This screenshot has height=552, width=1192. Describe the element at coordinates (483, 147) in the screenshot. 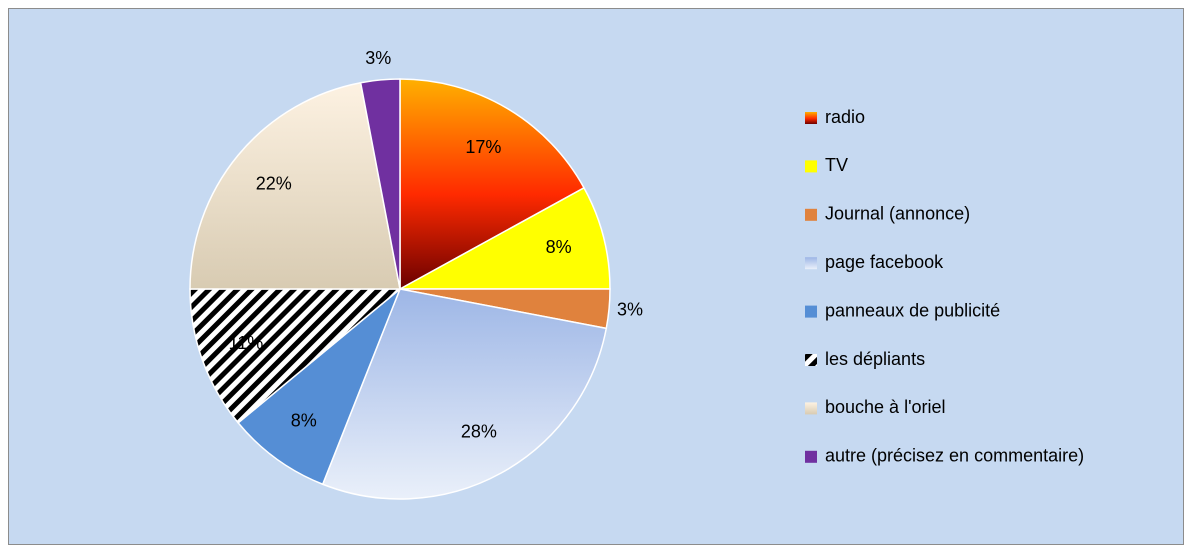

I see `data-label: 17%` at that location.